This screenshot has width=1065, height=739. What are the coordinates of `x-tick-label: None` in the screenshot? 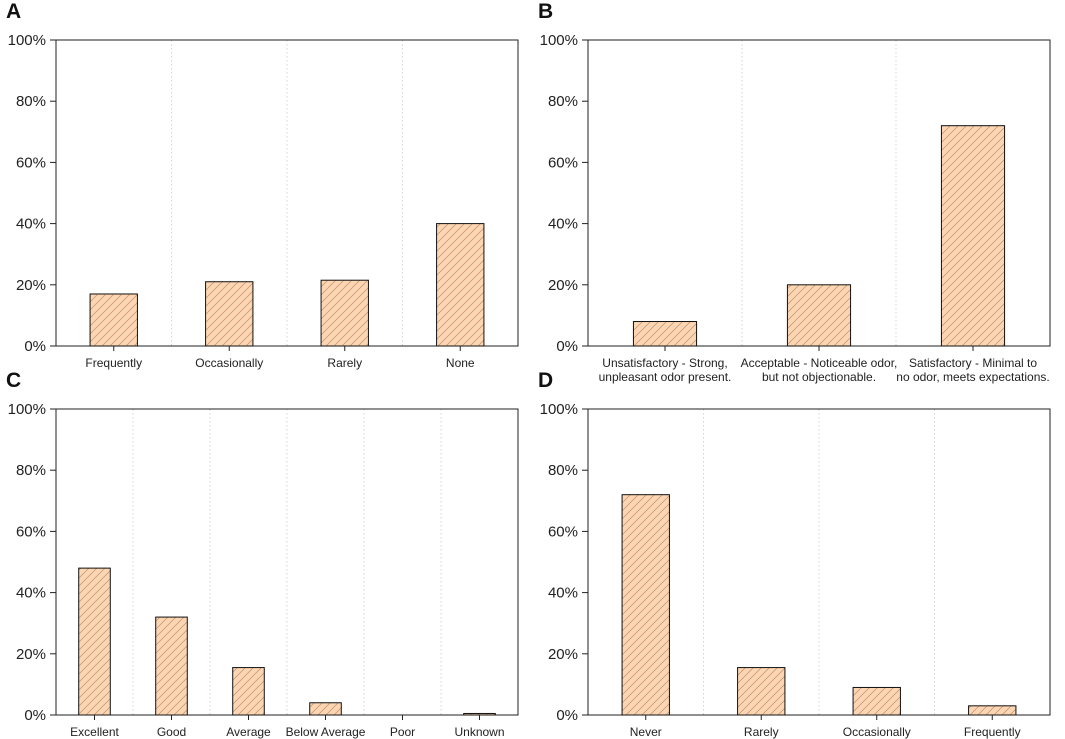 It's located at (460, 363).